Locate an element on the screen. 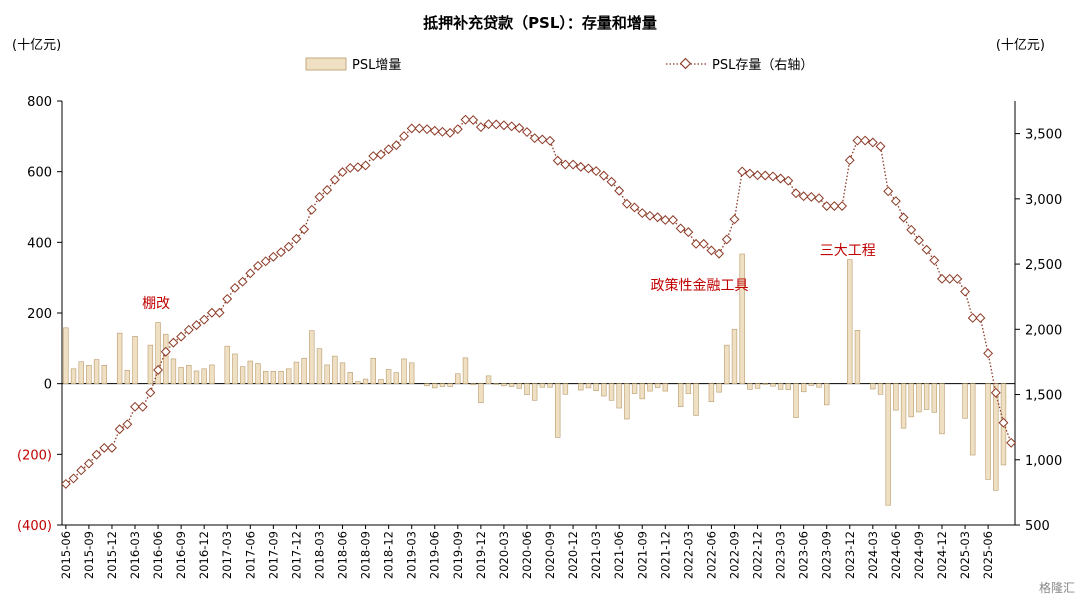  left-tick-label: 0 is located at coordinates (48, 385).